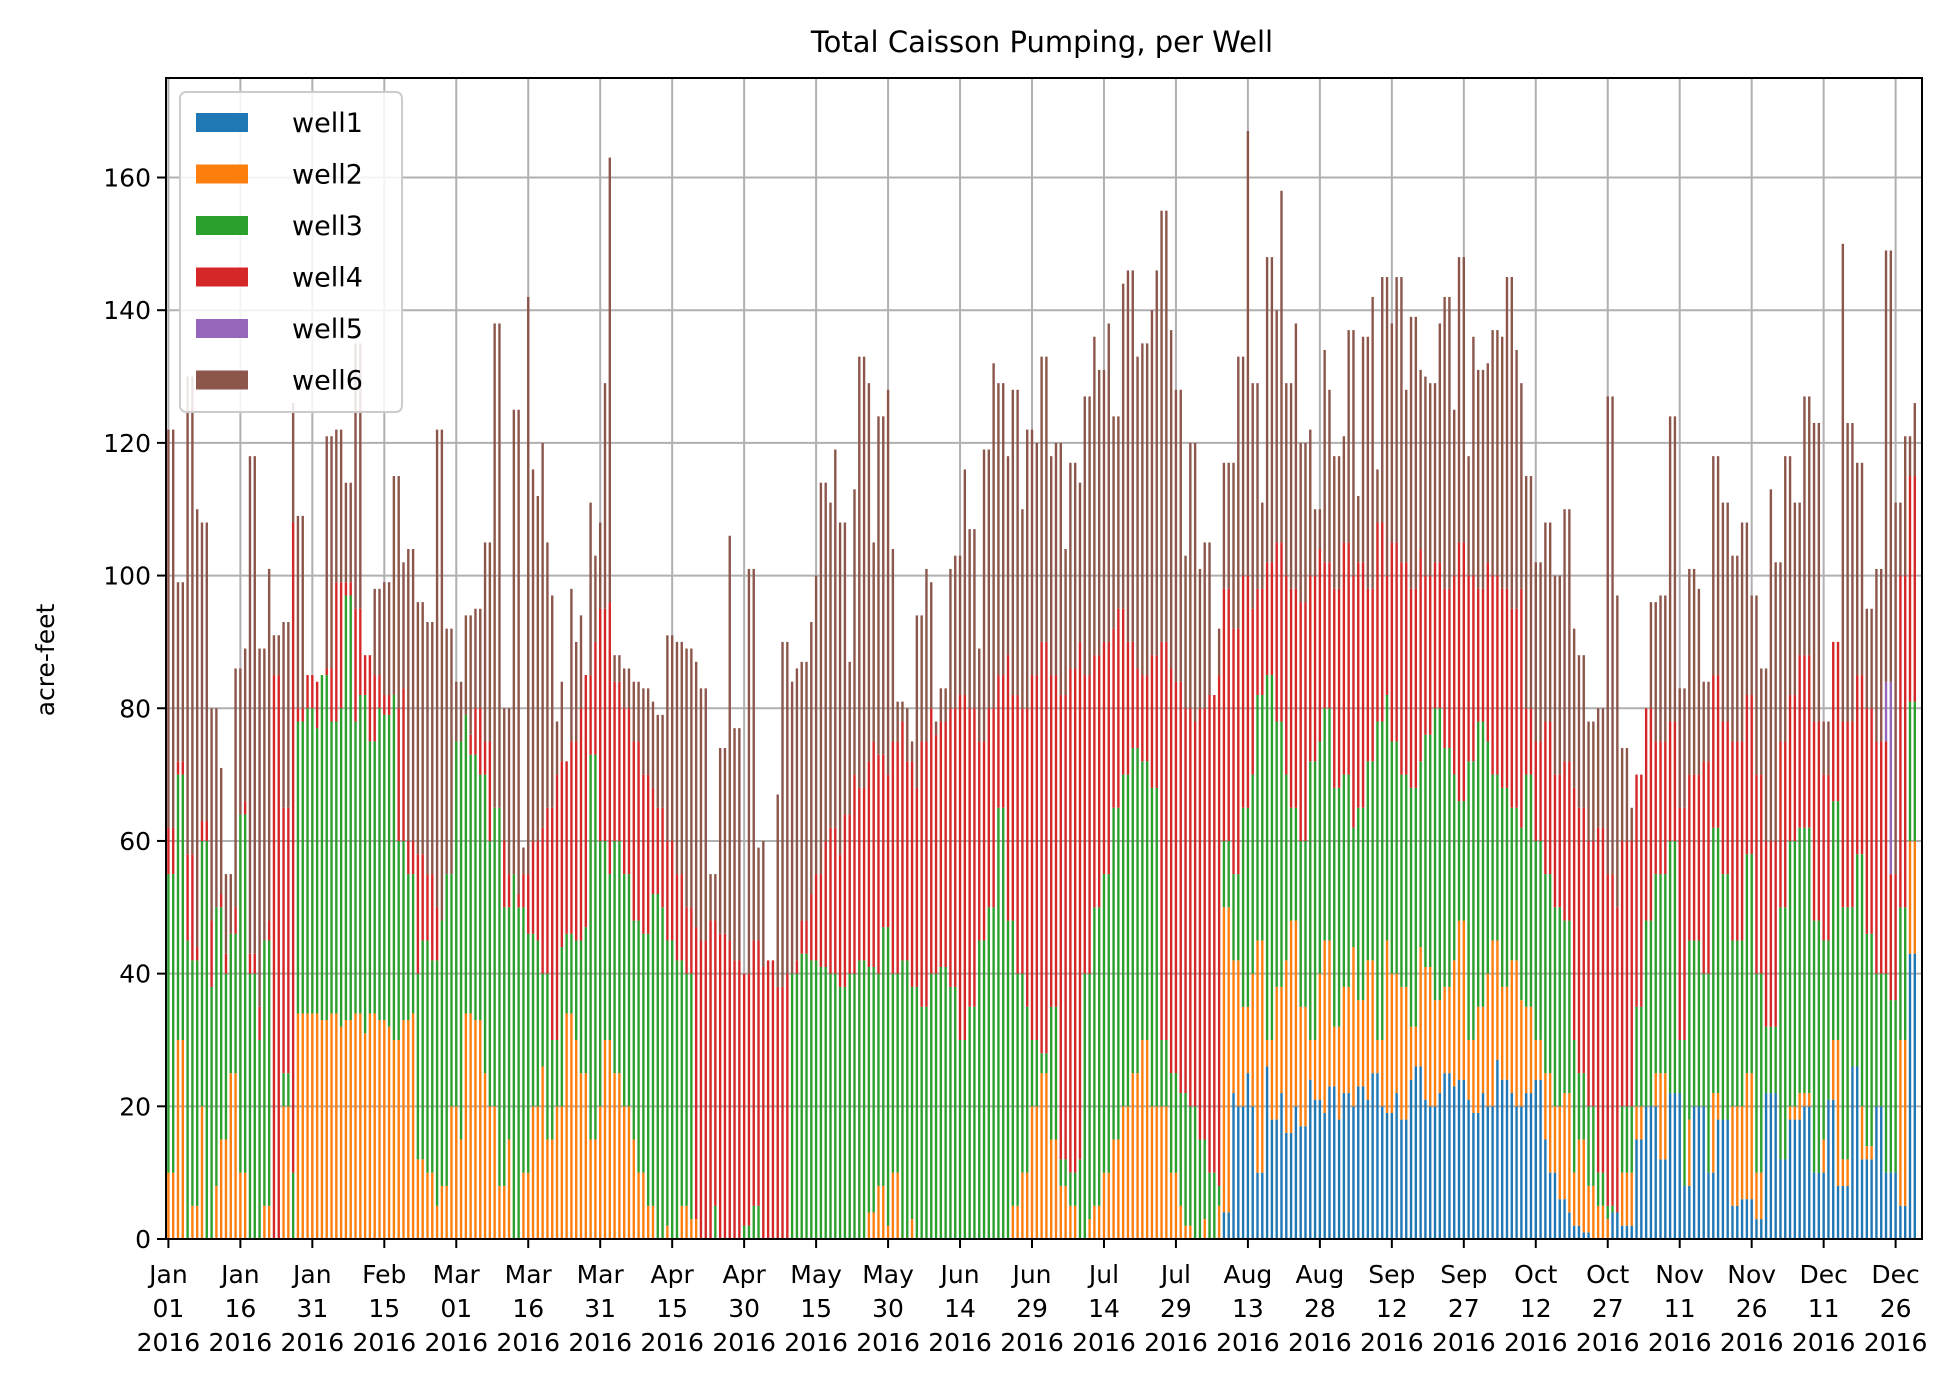  Describe the element at coordinates (135, 974) in the screenshot. I see `y-tick-label: 40` at that location.